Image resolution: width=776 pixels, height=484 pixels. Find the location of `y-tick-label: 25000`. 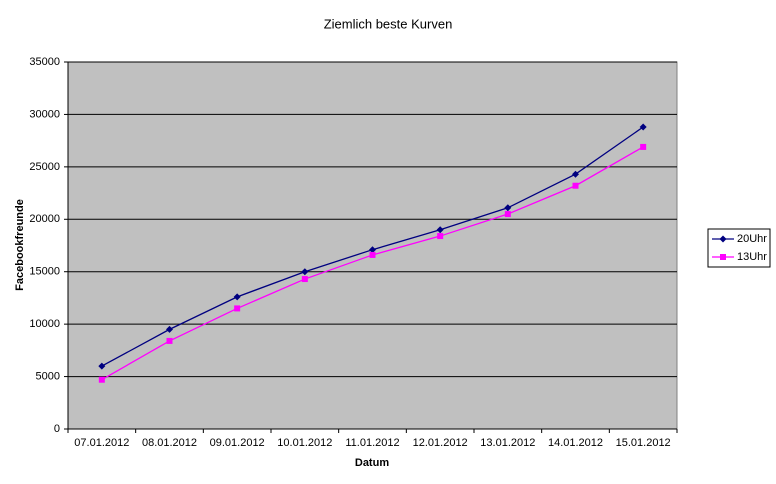

y-tick-label: 25000 is located at coordinates (44, 167).